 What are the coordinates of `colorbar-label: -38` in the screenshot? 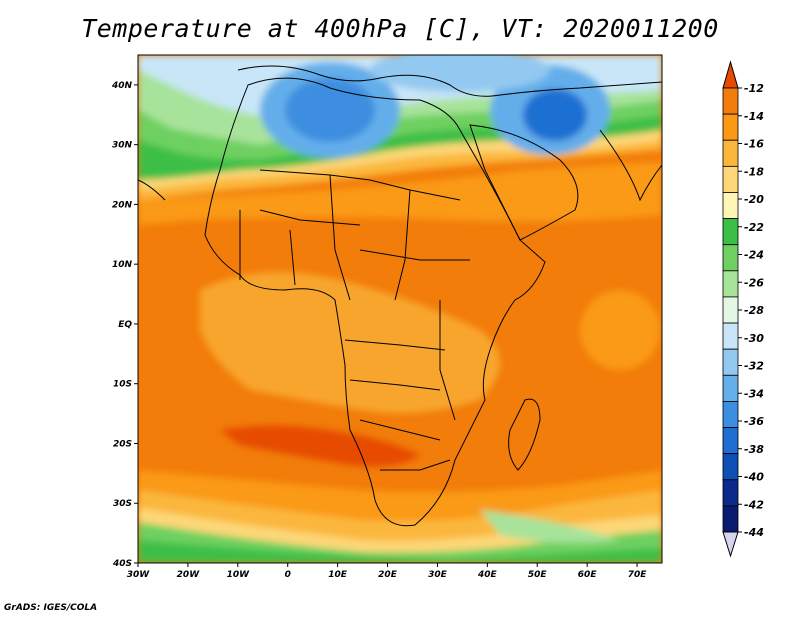 It's located at (754, 449).